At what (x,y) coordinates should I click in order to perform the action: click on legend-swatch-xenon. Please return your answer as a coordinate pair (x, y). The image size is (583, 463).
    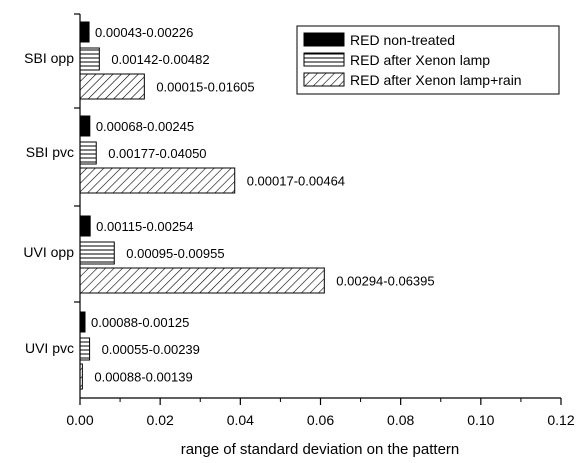
    Looking at the image, I should click on (324, 59).